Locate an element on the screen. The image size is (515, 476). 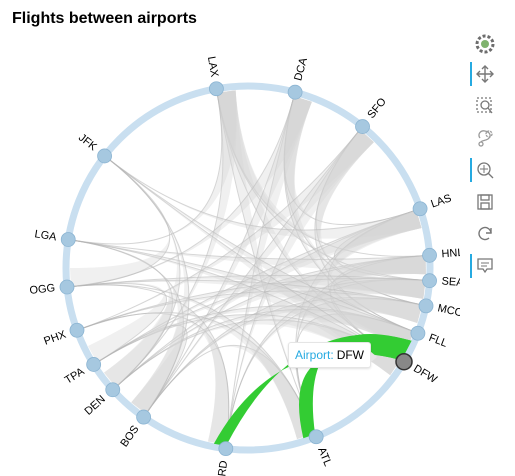
chart-title: Flights between airports is located at coordinates (104, 18).